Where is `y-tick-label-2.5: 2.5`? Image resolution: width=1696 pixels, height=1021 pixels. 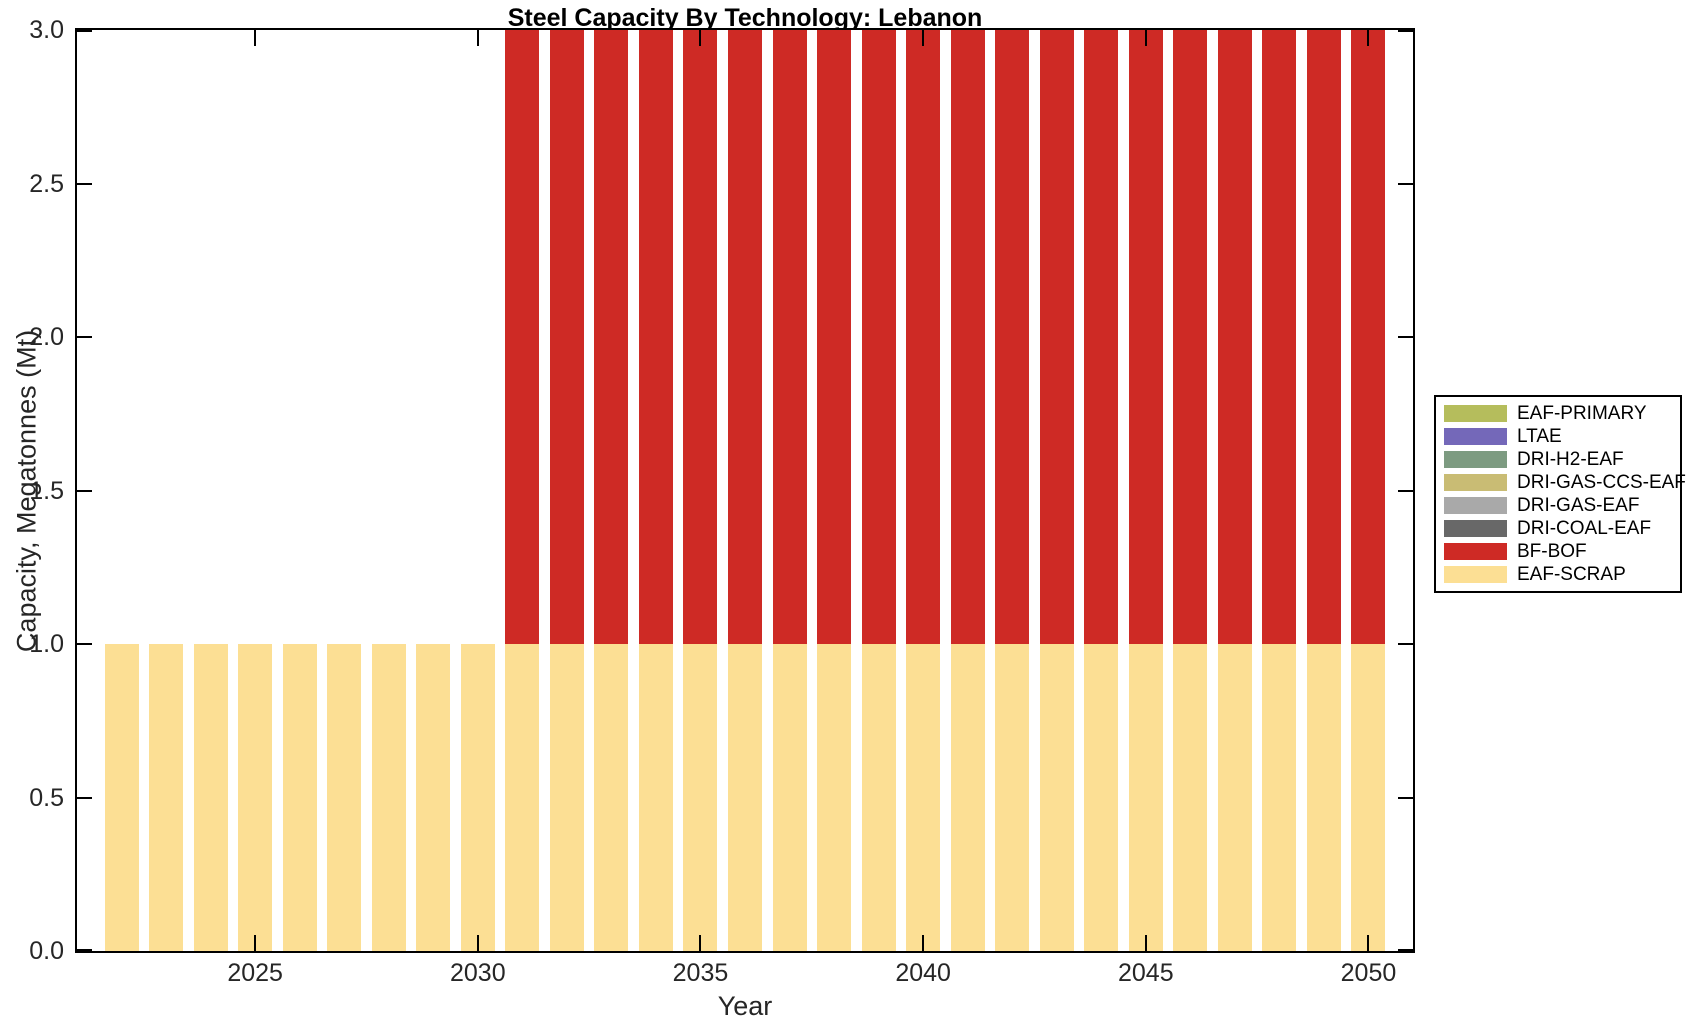 y-tick-label-2.5: 2.5 is located at coordinates (46, 183).